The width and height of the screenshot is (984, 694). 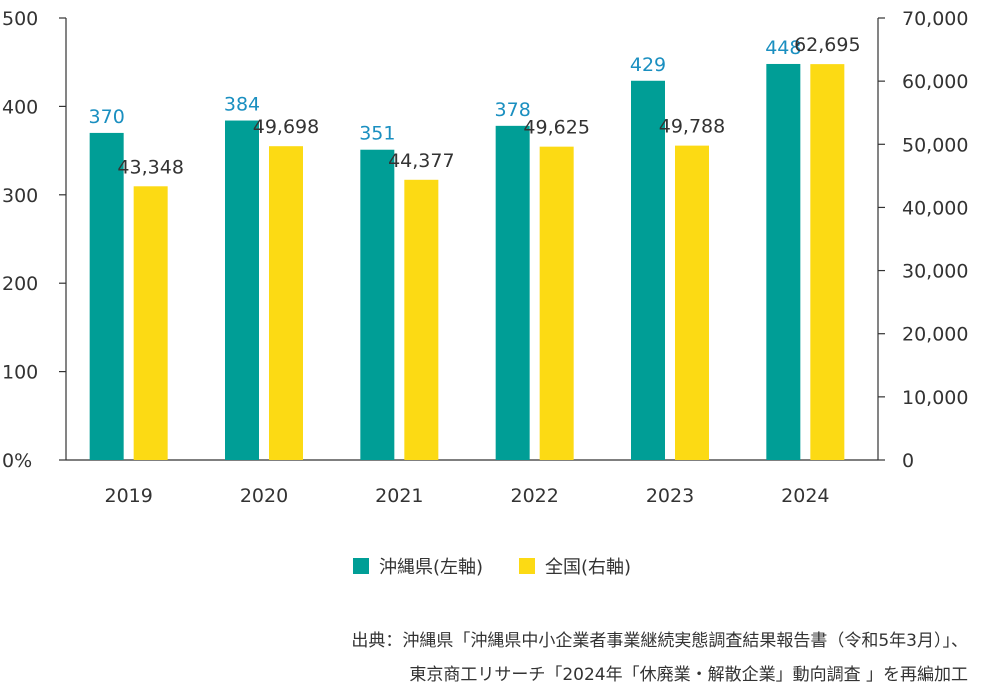 I want to click on right-axis-tick-label: 40,000, so click(x=935, y=208).